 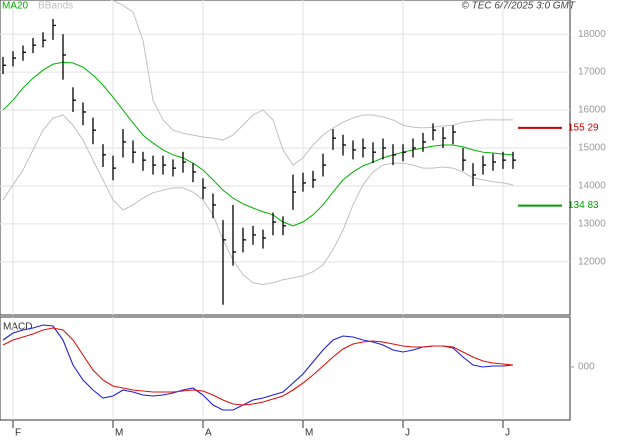 What do you see at coordinates (15, 6) in the screenshot?
I see `legend-entry: MA20` at bounding box center [15, 6].